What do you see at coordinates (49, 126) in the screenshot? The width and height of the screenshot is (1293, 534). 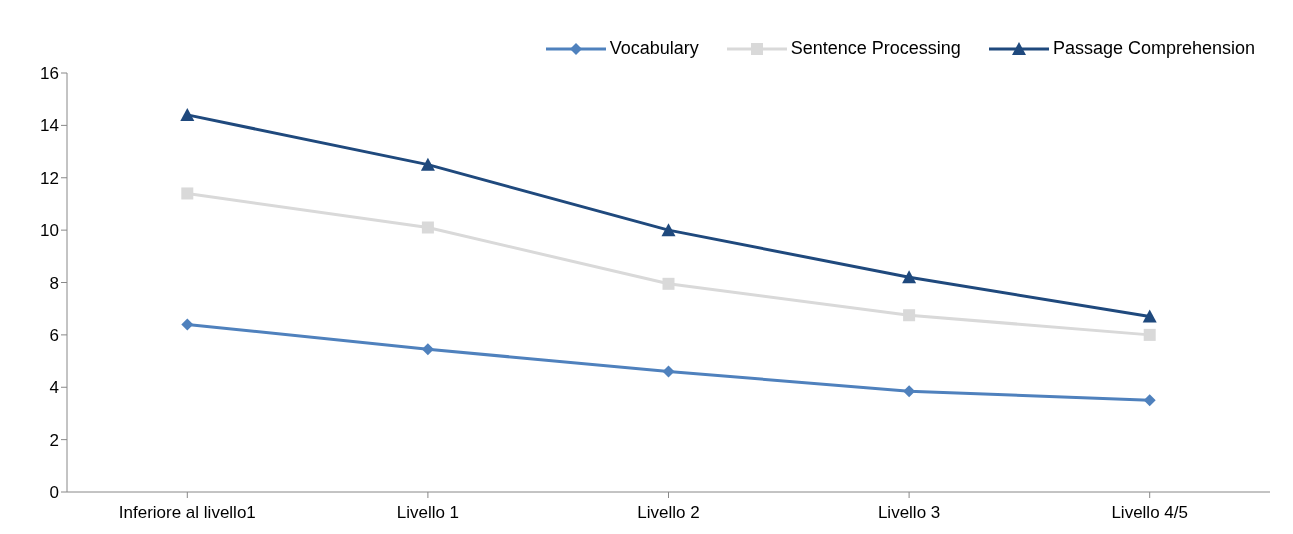 I see `y-tick-label: 14` at bounding box center [49, 126].